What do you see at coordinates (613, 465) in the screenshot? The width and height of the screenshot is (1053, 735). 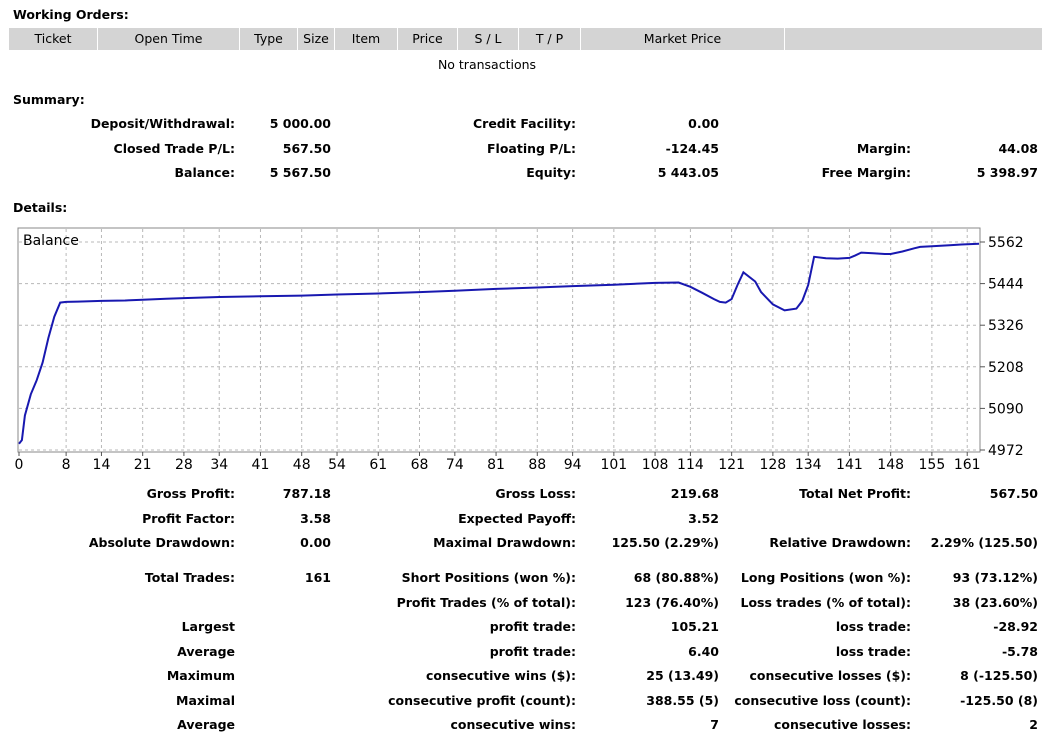 I see `x-tick-label: 101` at bounding box center [613, 465].